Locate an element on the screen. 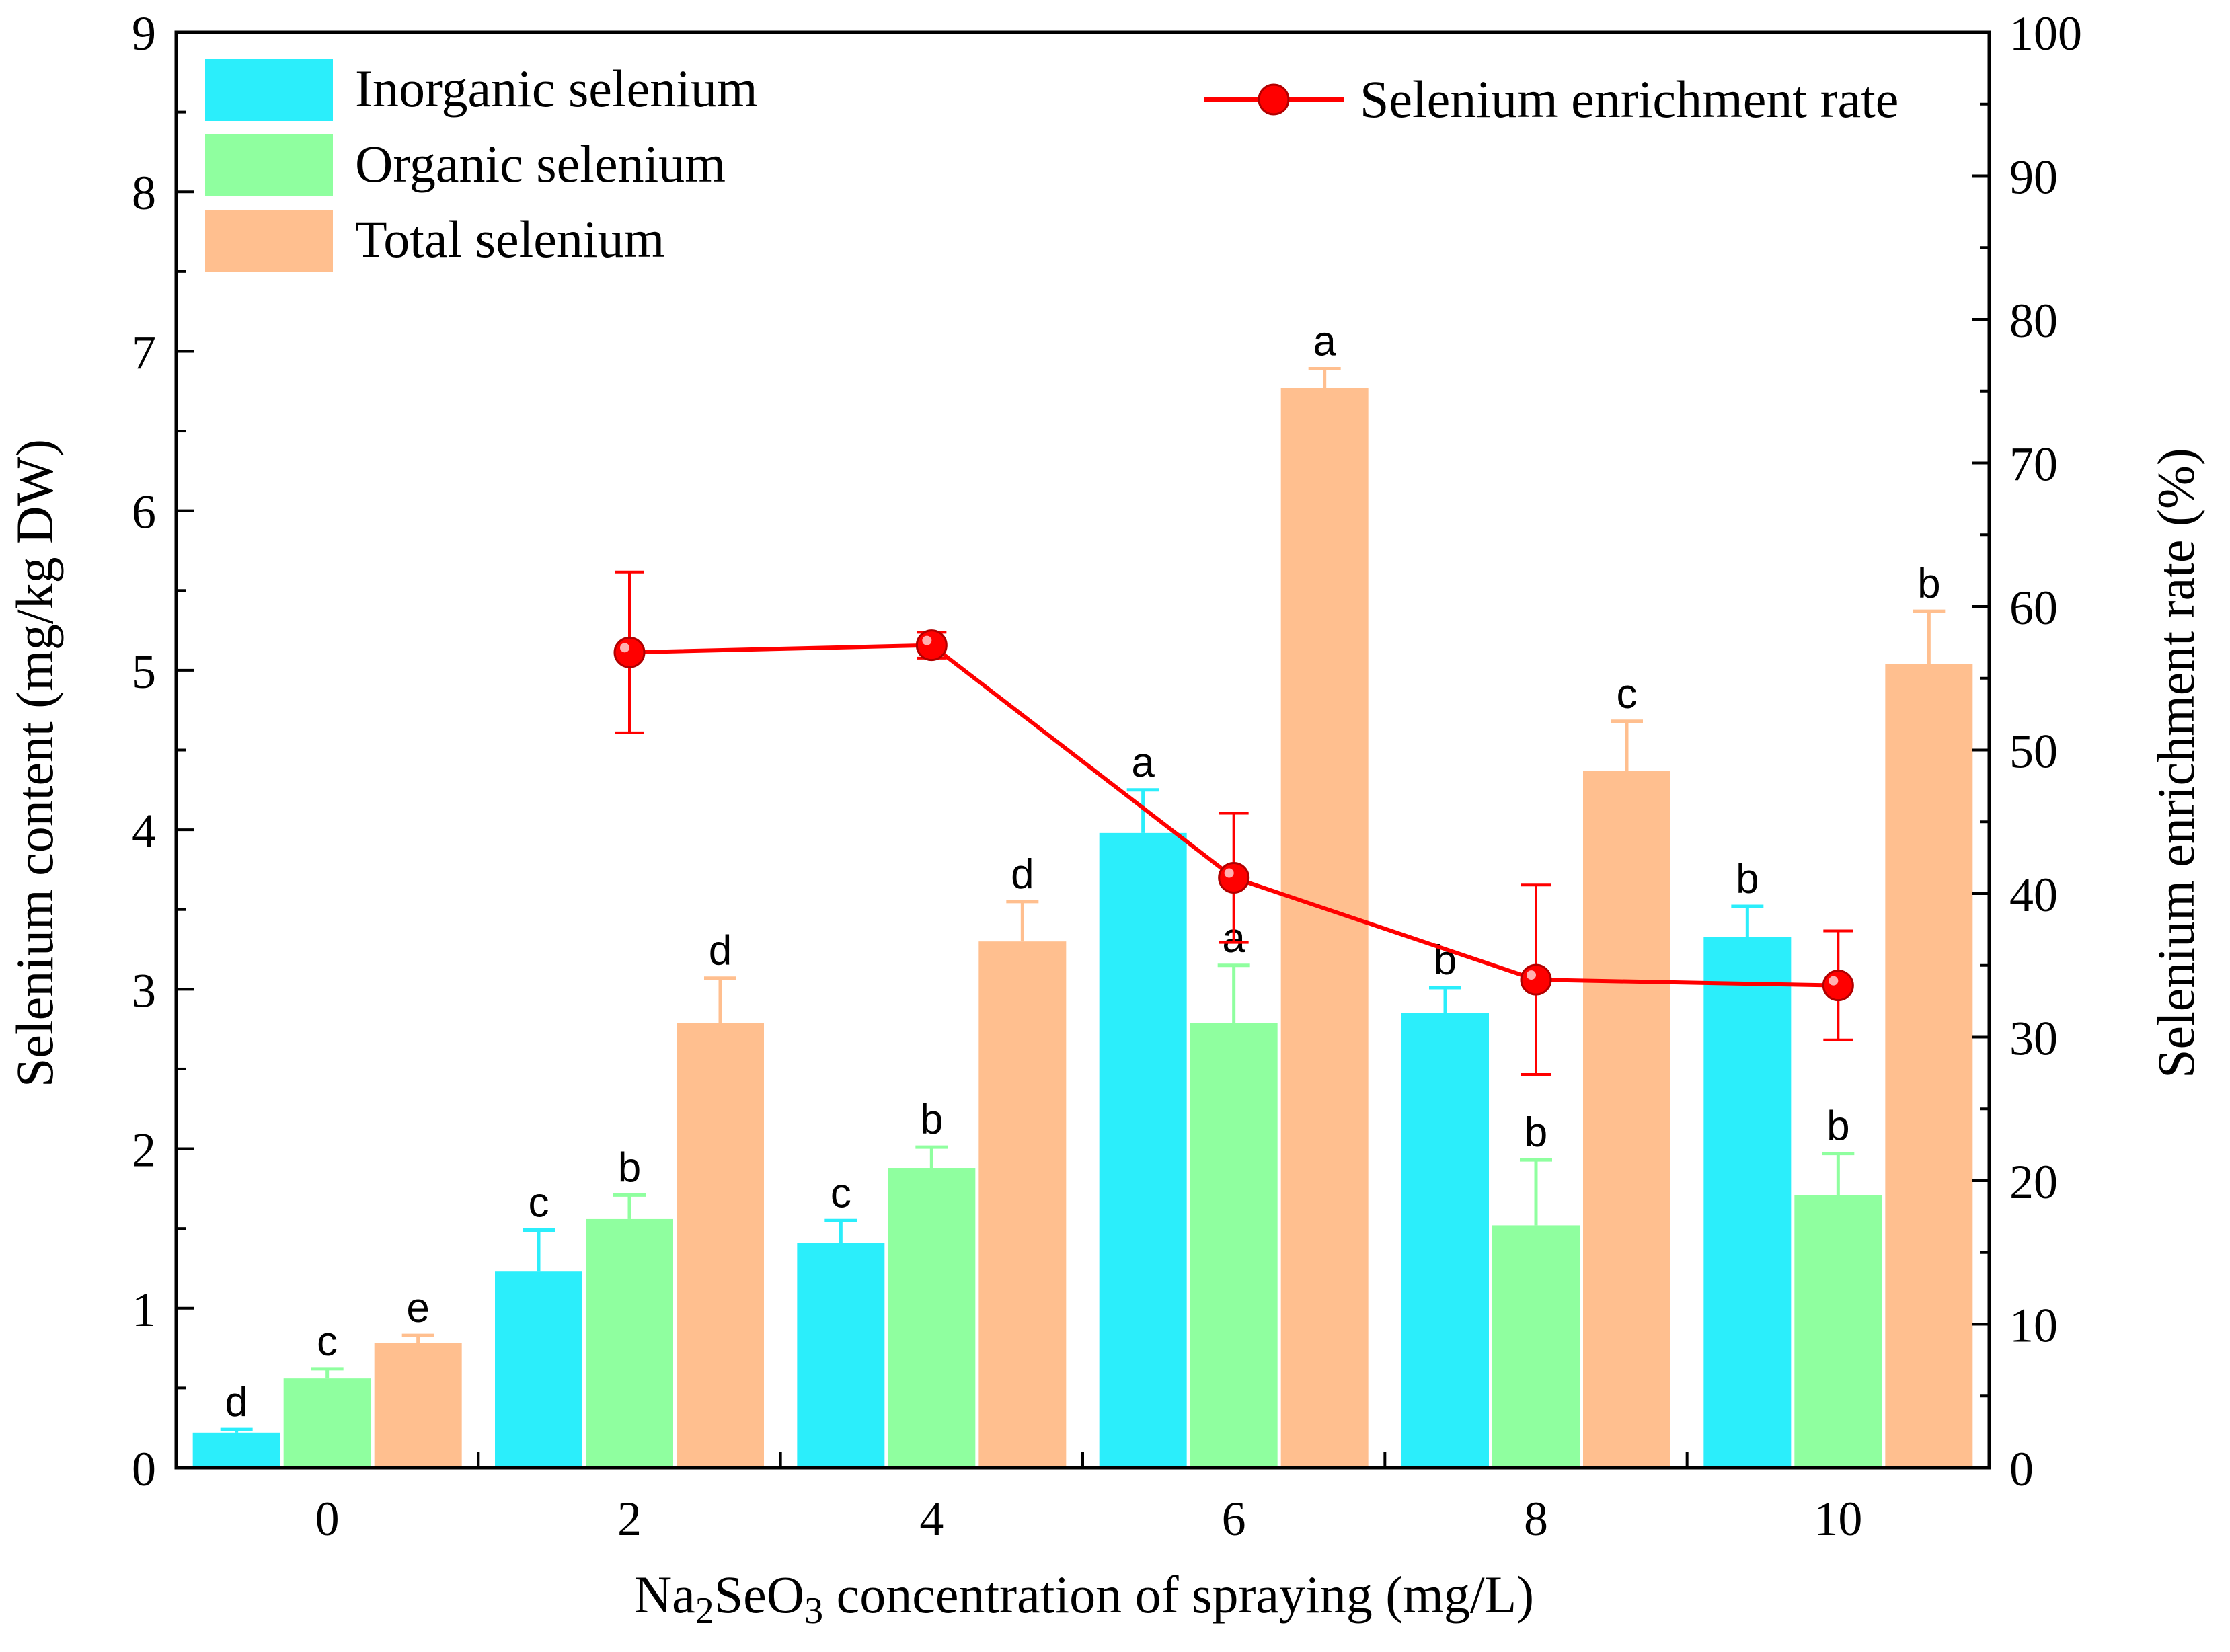 The width and height of the screenshot is (2230, 1652). y2-tick-label: 30 is located at coordinates (2033, 1039).